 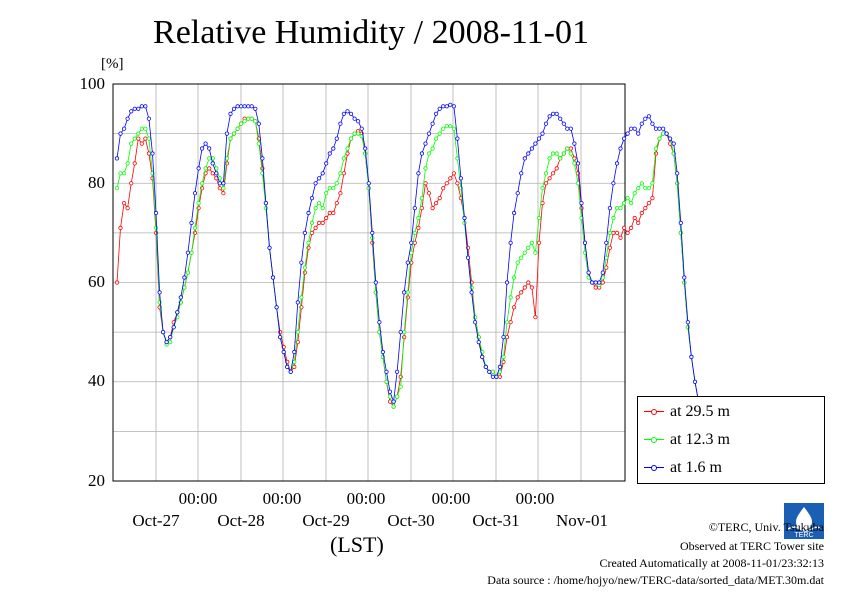 I want to click on legend-entry: at 12.3 m, so click(x=687, y=440).